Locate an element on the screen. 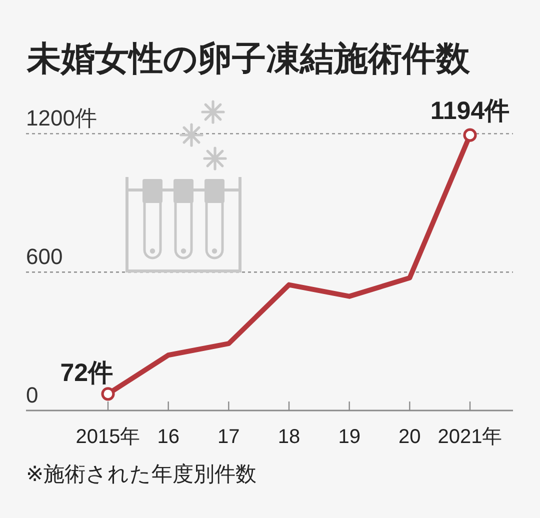  data-label: 72件 is located at coordinates (86, 372).